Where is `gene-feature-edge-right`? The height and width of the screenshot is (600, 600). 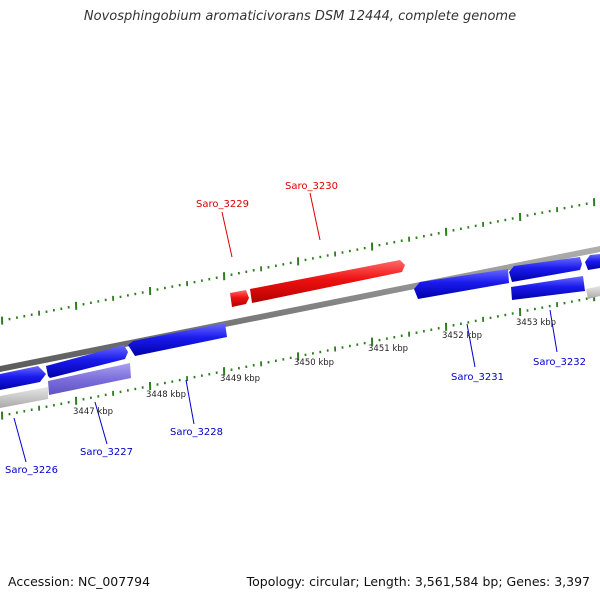 gene-feature-edge-right is located at coordinates (592, 262).